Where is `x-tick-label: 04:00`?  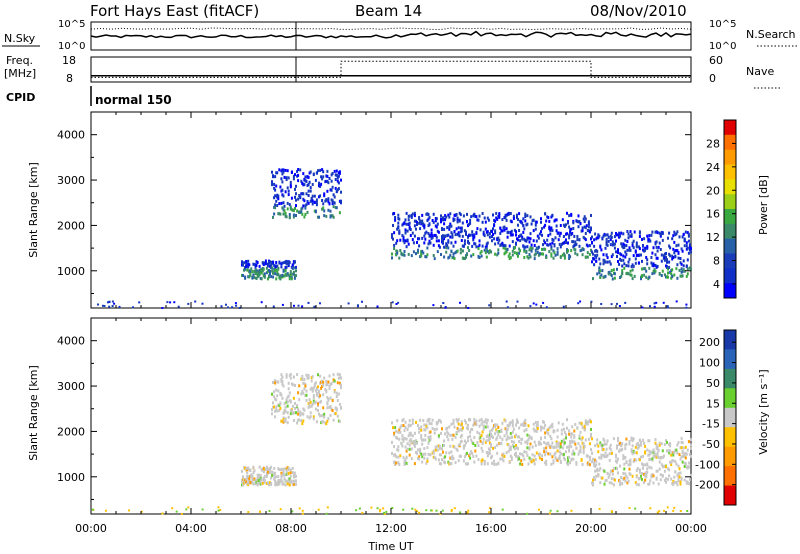
x-tick-label: 04:00 is located at coordinates (191, 528).